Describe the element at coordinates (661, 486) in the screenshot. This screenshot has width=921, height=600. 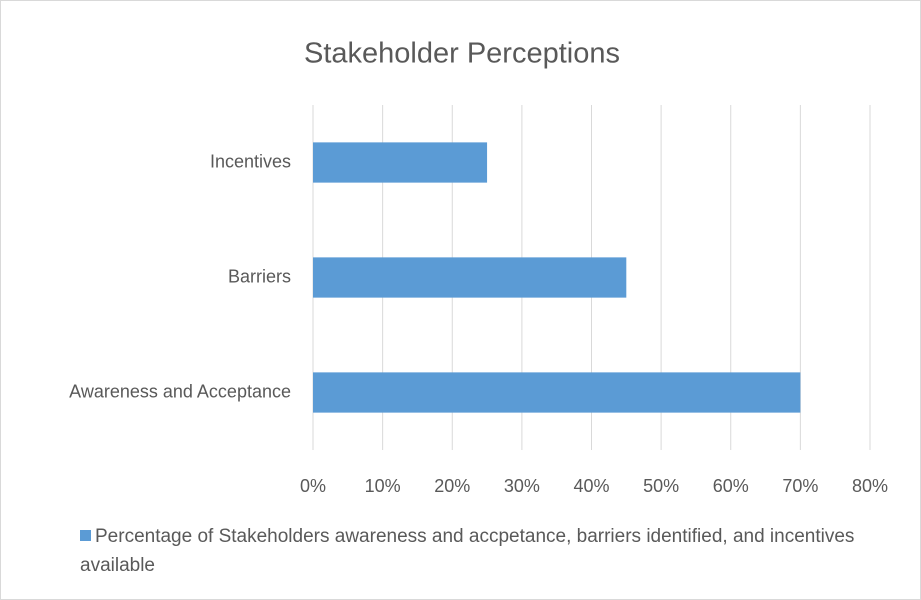
I see `x-tick-label: 50%` at that location.